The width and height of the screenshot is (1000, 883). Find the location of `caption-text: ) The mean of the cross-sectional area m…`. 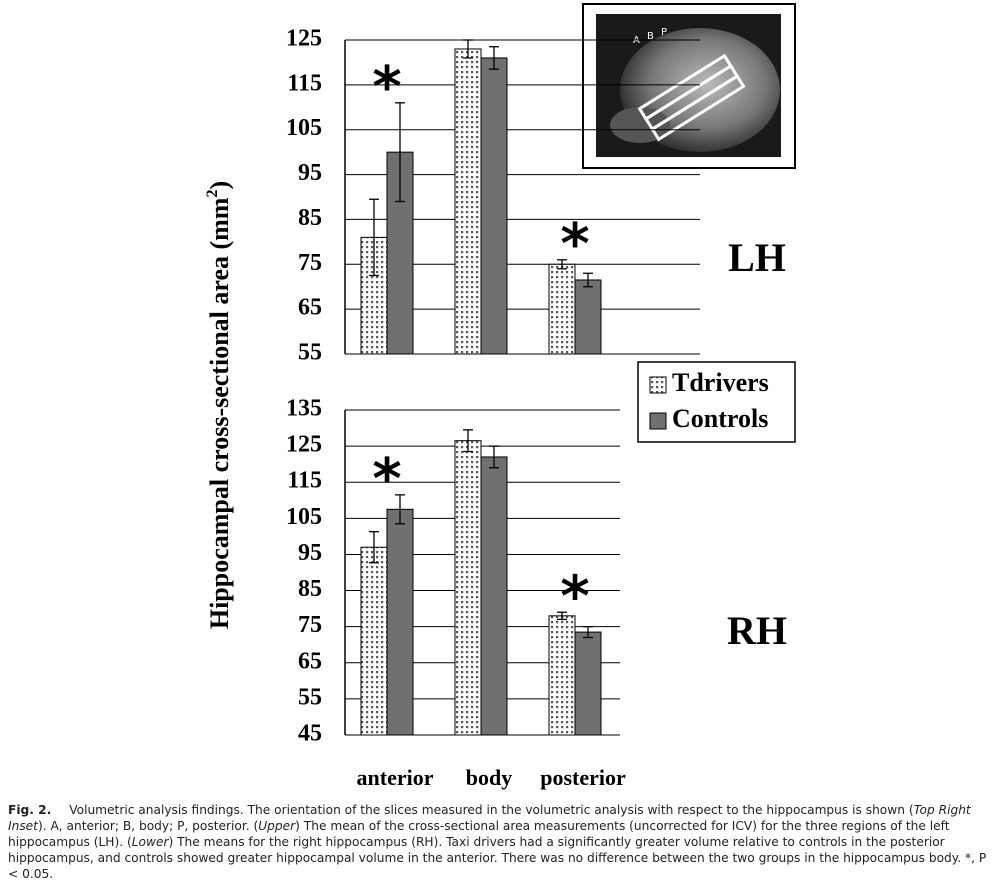

caption-text: ) The mean of the cross-sectional area m… is located at coordinates (479, 834).